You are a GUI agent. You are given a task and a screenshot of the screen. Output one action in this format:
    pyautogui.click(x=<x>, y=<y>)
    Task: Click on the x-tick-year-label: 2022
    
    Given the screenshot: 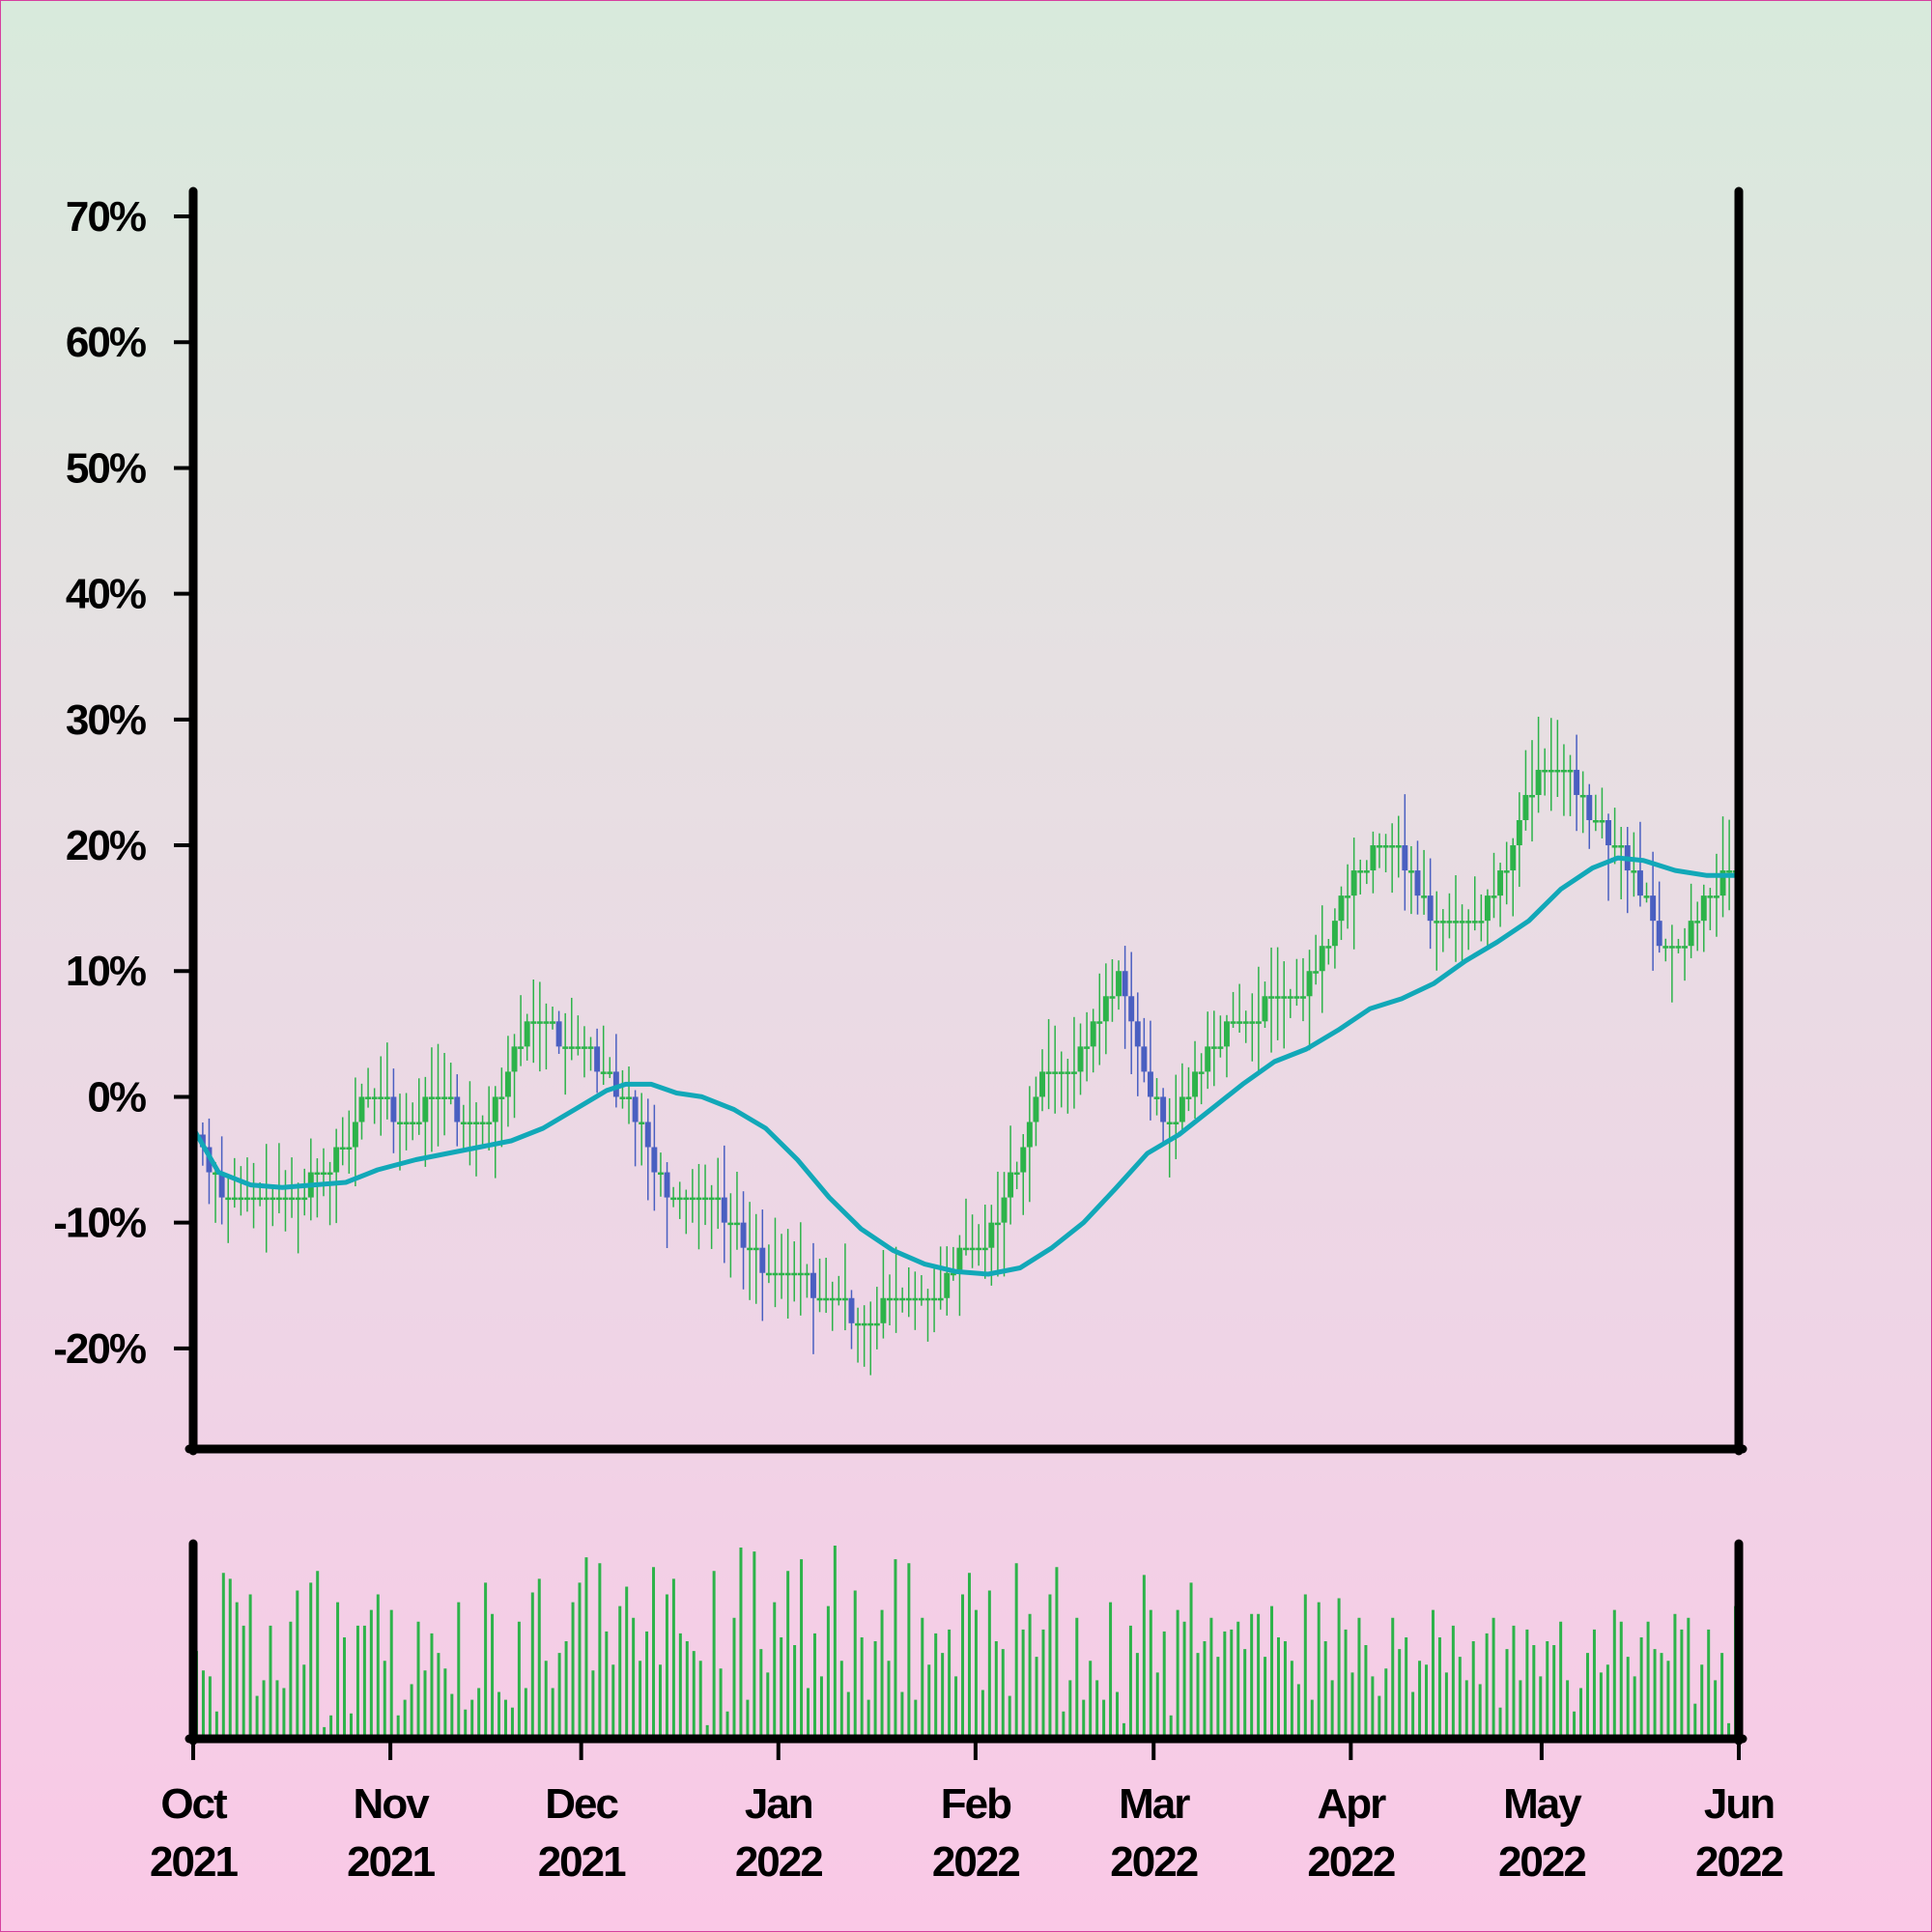 What is the action you would take?
    pyautogui.click(x=1738, y=1862)
    